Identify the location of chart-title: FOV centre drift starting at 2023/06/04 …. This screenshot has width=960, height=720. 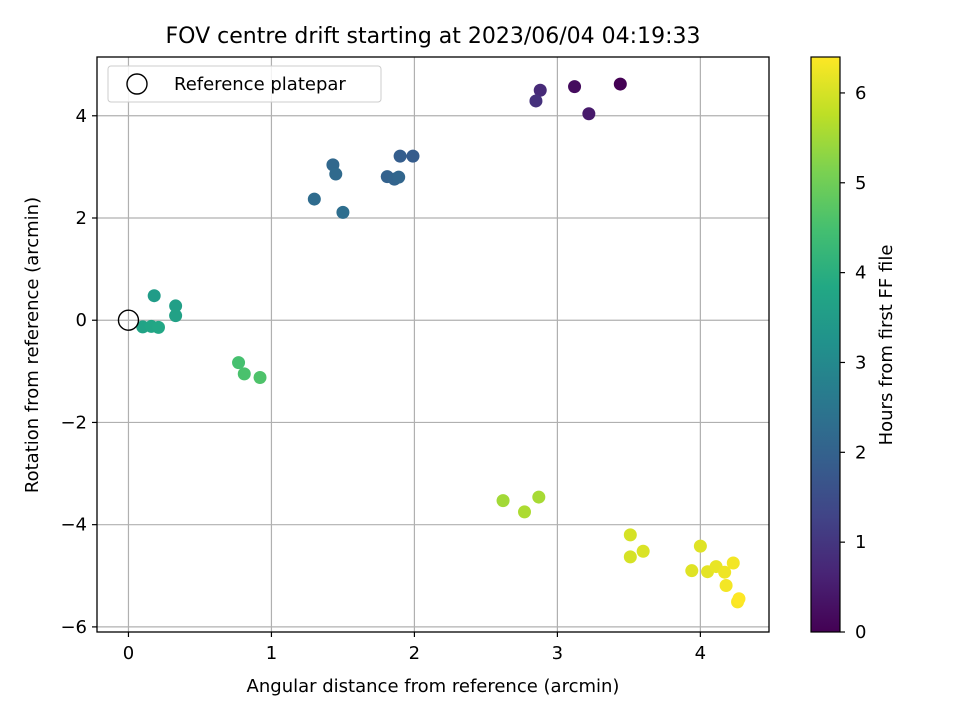
(433, 36).